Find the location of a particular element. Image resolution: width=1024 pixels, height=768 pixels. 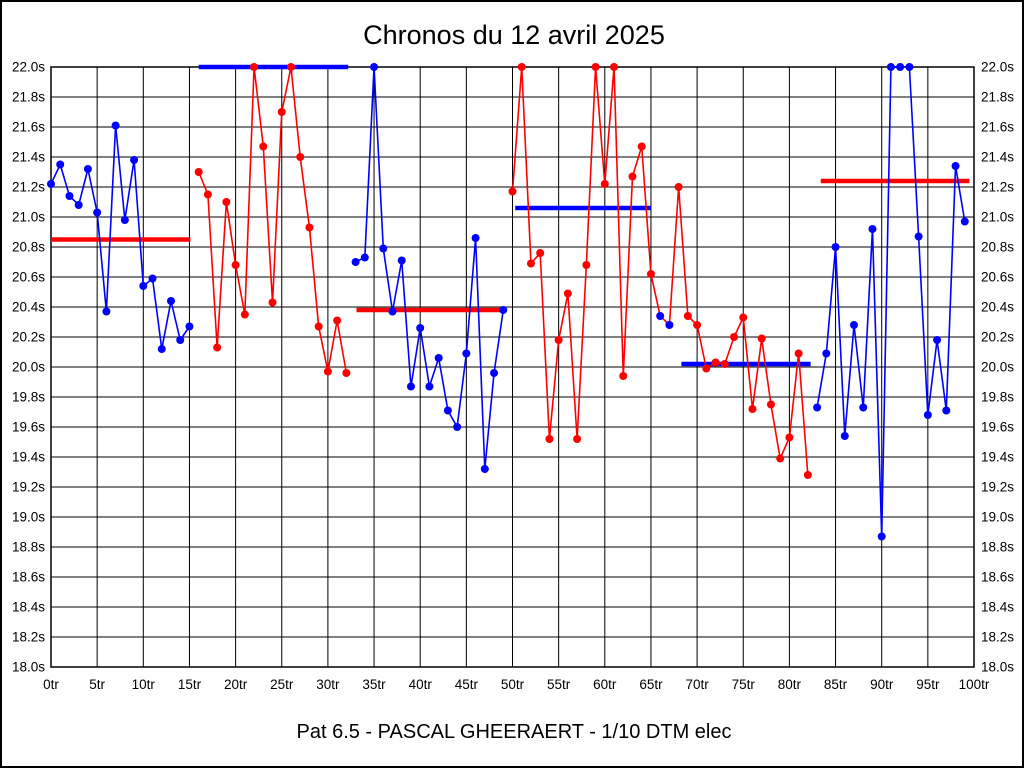

y-axis-tick-label-left: 18.6s is located at coordinates (28, 577).